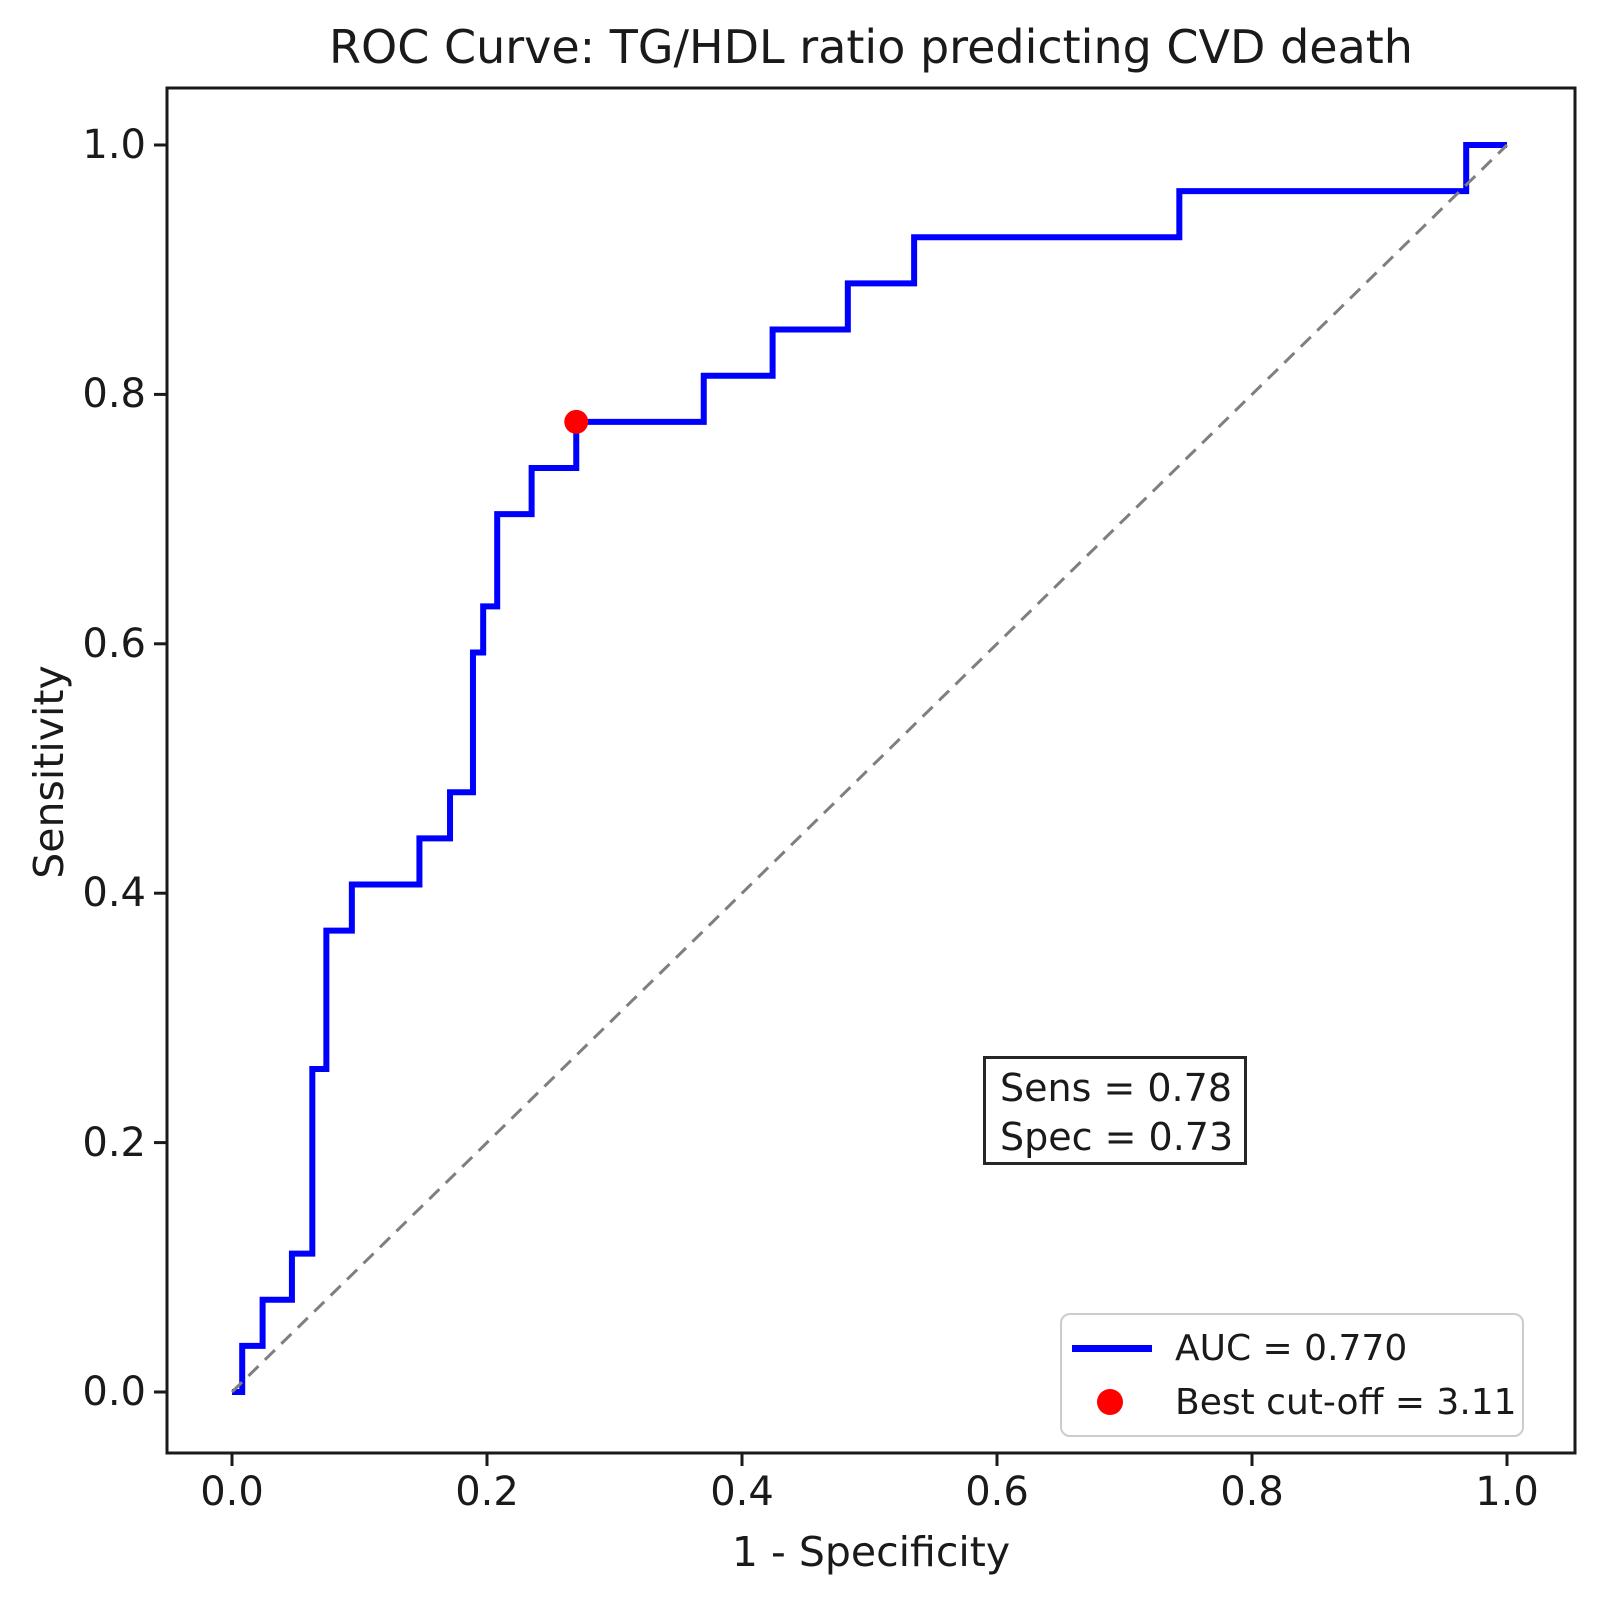 This screenshot has width=1610, height=1604. Describe the element at coordinates (1252, 1492) in the screenshot. I see `x-tick-label: 0.8` at that location.